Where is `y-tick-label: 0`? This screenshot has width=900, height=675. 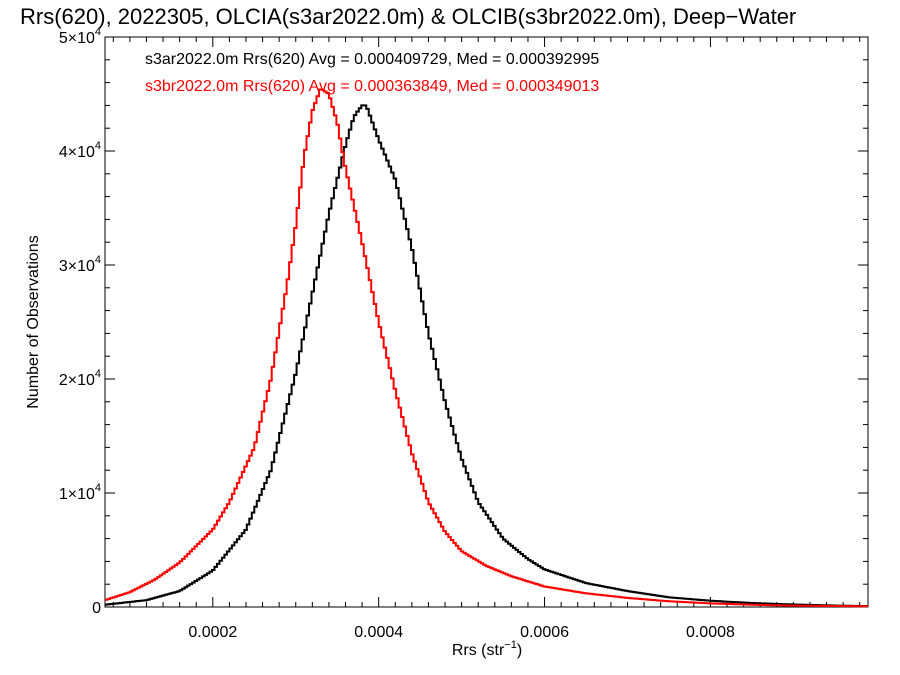 y-tick-label: 0 is located at coordinates (96, 608).